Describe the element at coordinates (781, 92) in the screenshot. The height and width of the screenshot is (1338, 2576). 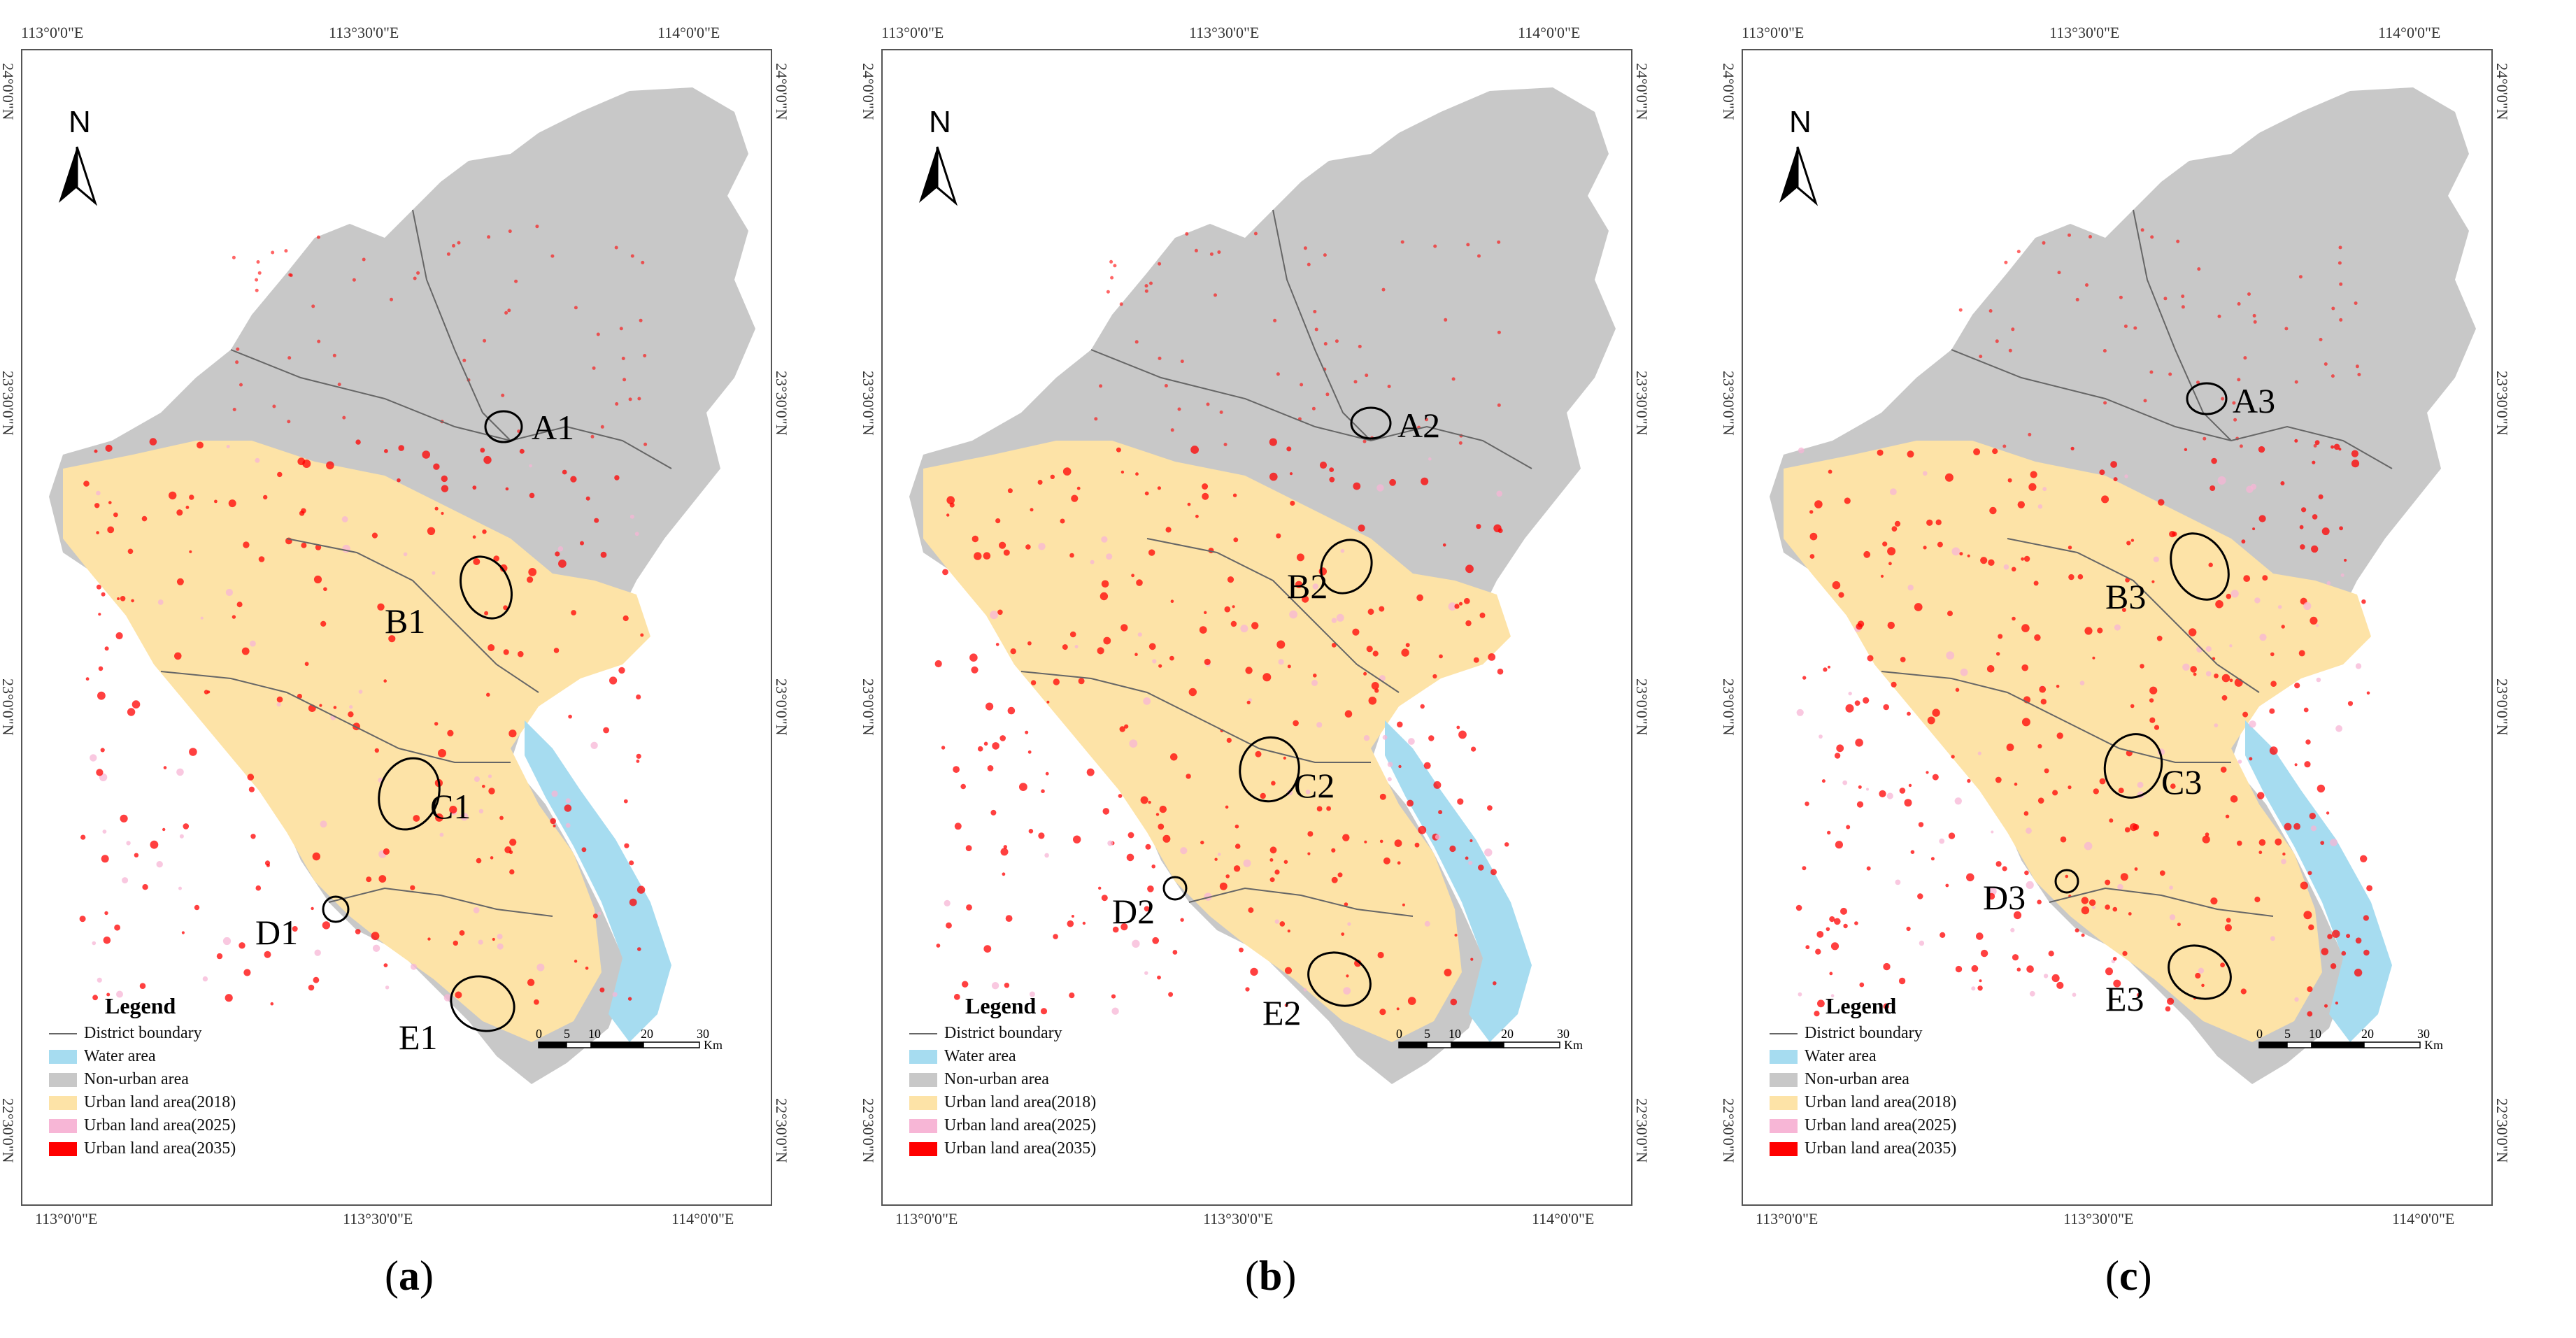
I see `latitude-tick-right: 24°0'0"N` at that location.